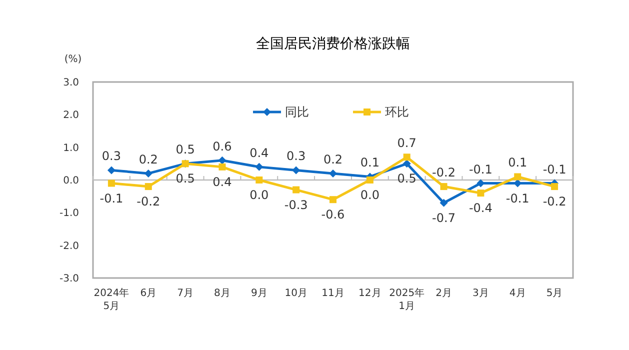 The image size is (629, 350). Describe the element at coordinates (480, 208) in the screenshot. I see `data-label: -0.4` at that location.